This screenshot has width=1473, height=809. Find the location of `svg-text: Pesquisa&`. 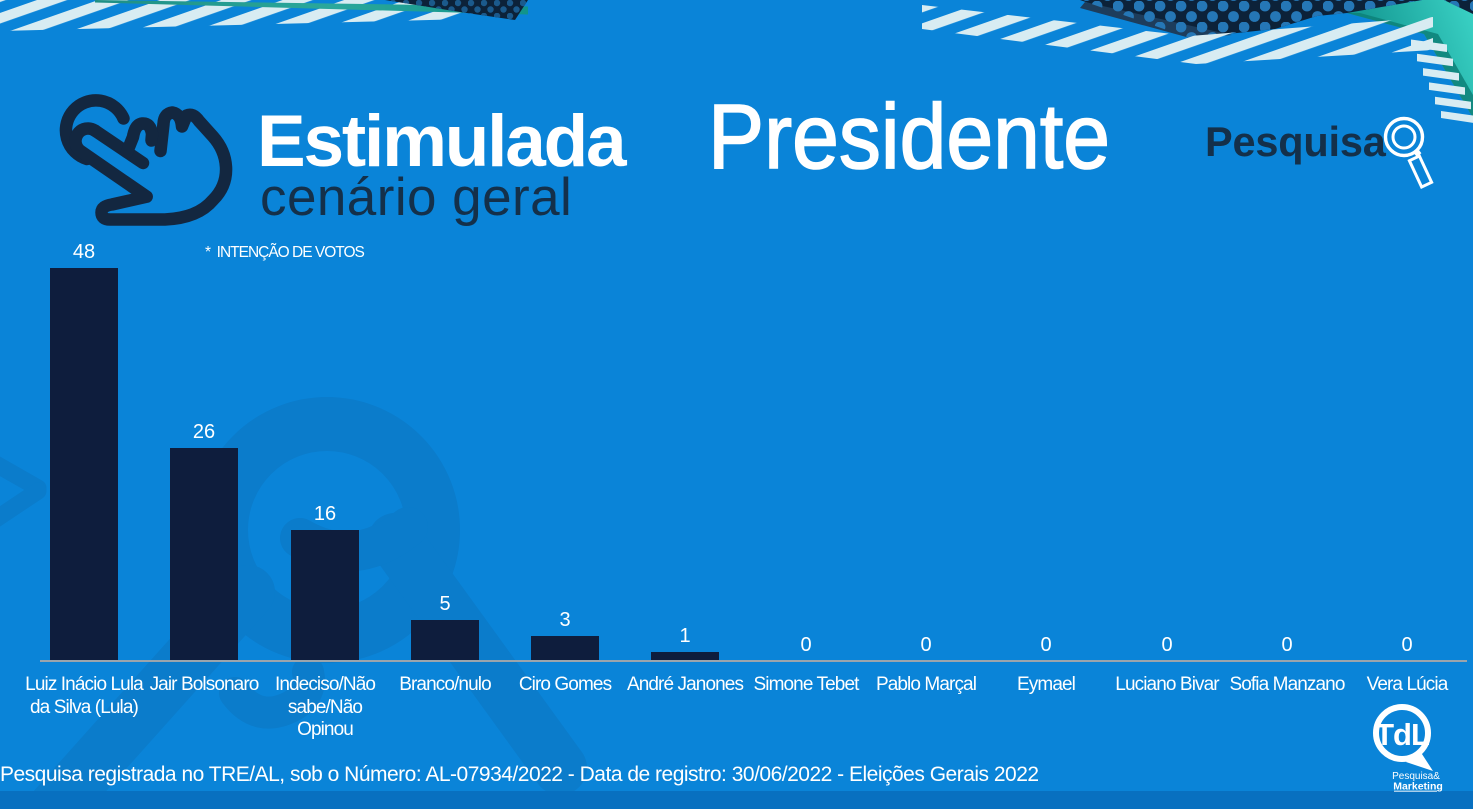

svg-text: Pesquisa& is located at coordinates (1416, 776).